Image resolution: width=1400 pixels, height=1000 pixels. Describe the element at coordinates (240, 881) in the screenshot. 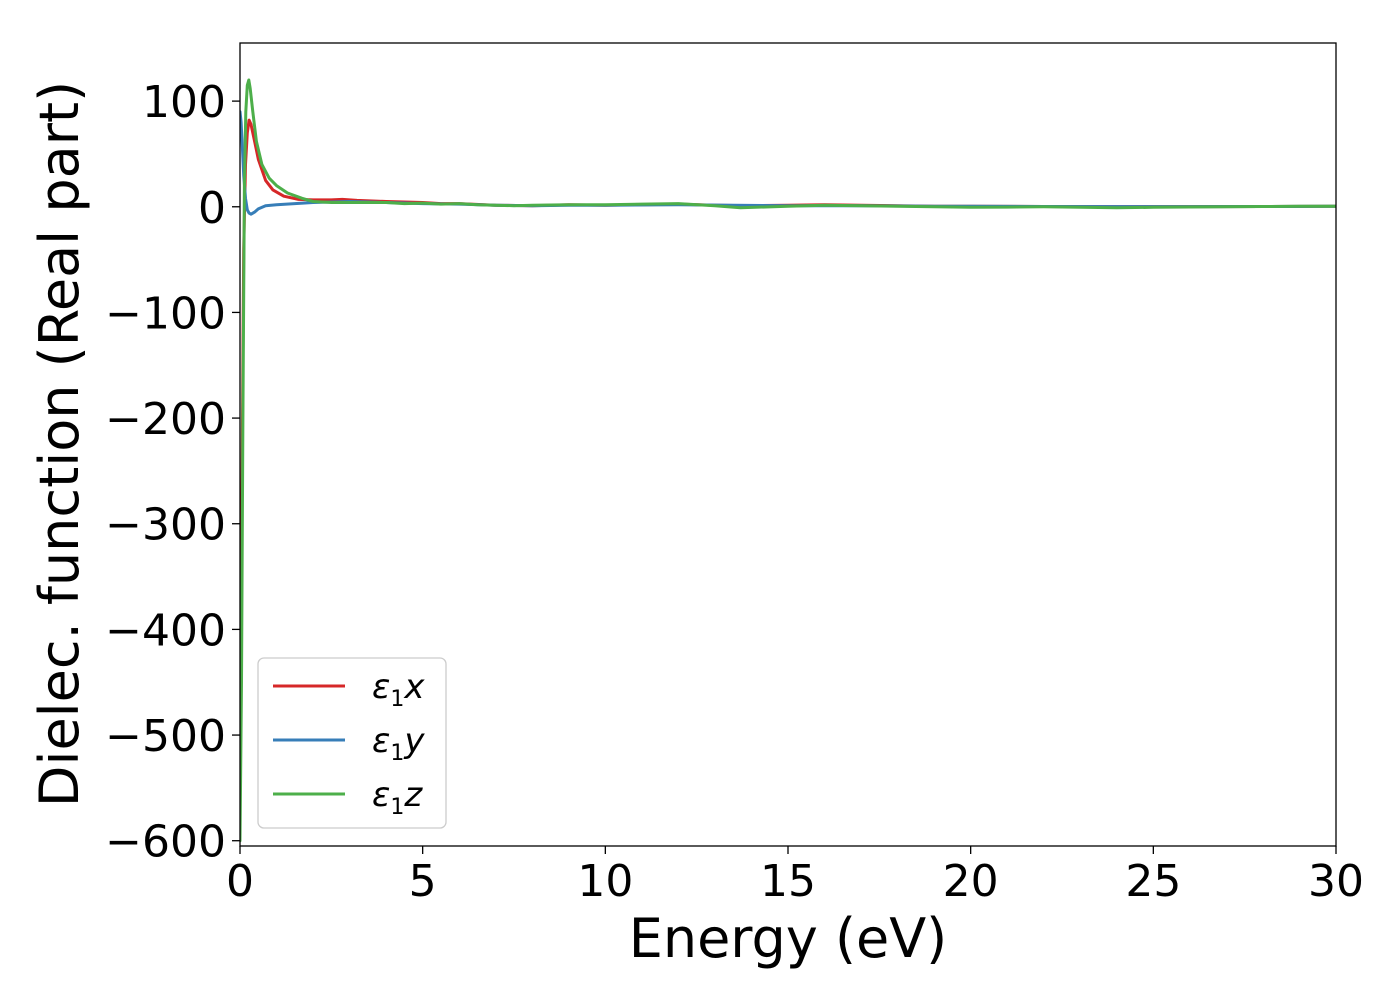

I see `x-tick-label: 0` at that location.